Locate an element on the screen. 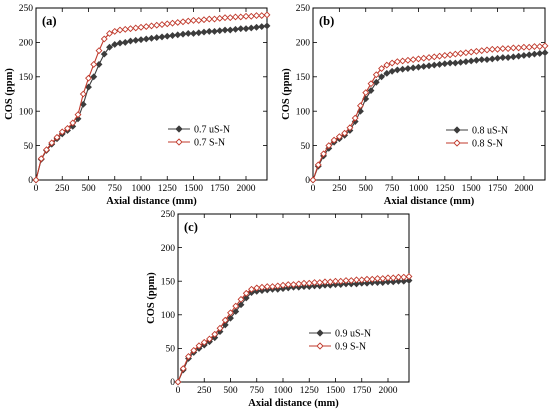 Image resolution: width=550 pixels, height=416 pixels. series-line is located at coordinates (293, 331).